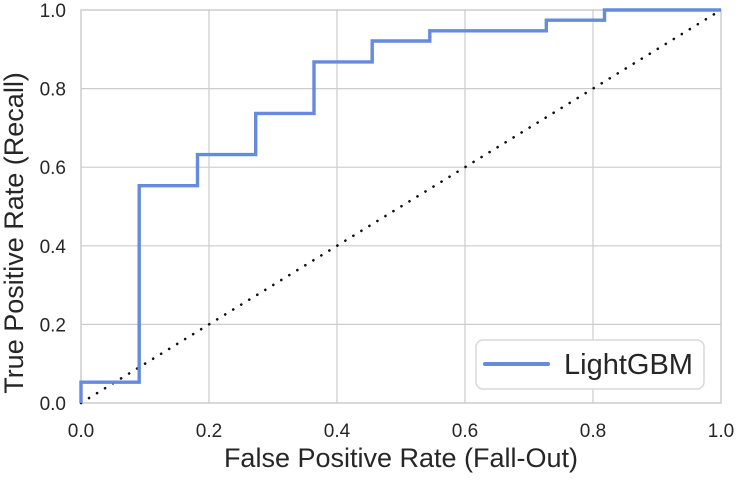  I want to click on x-tick-label: 0.2, so click(209, 431).